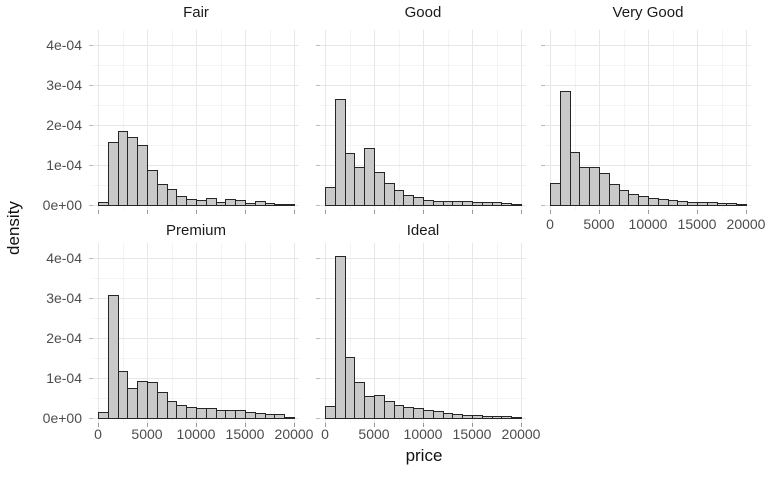 The image size is (768, 480). I want to click on panel-premium, so click(194, 335).